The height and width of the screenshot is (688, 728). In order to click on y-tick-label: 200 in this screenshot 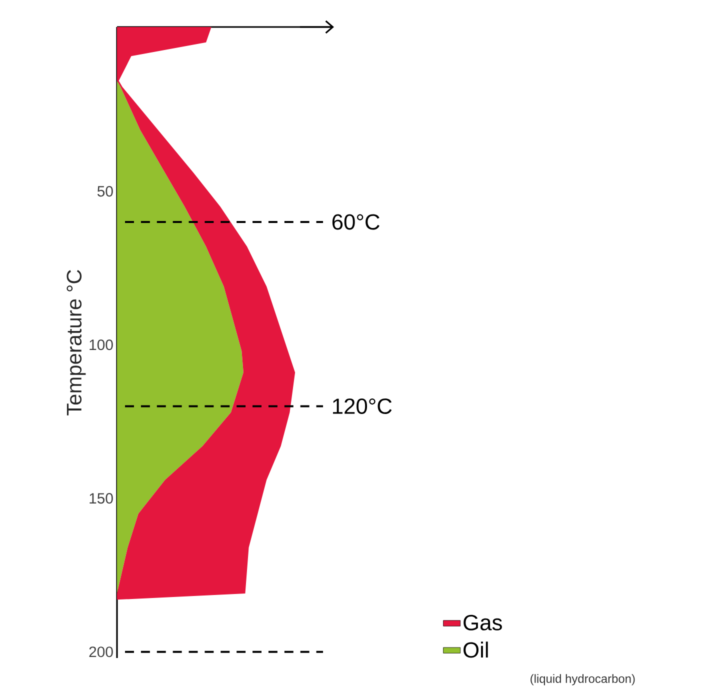, I will do `click(101, 652)`.